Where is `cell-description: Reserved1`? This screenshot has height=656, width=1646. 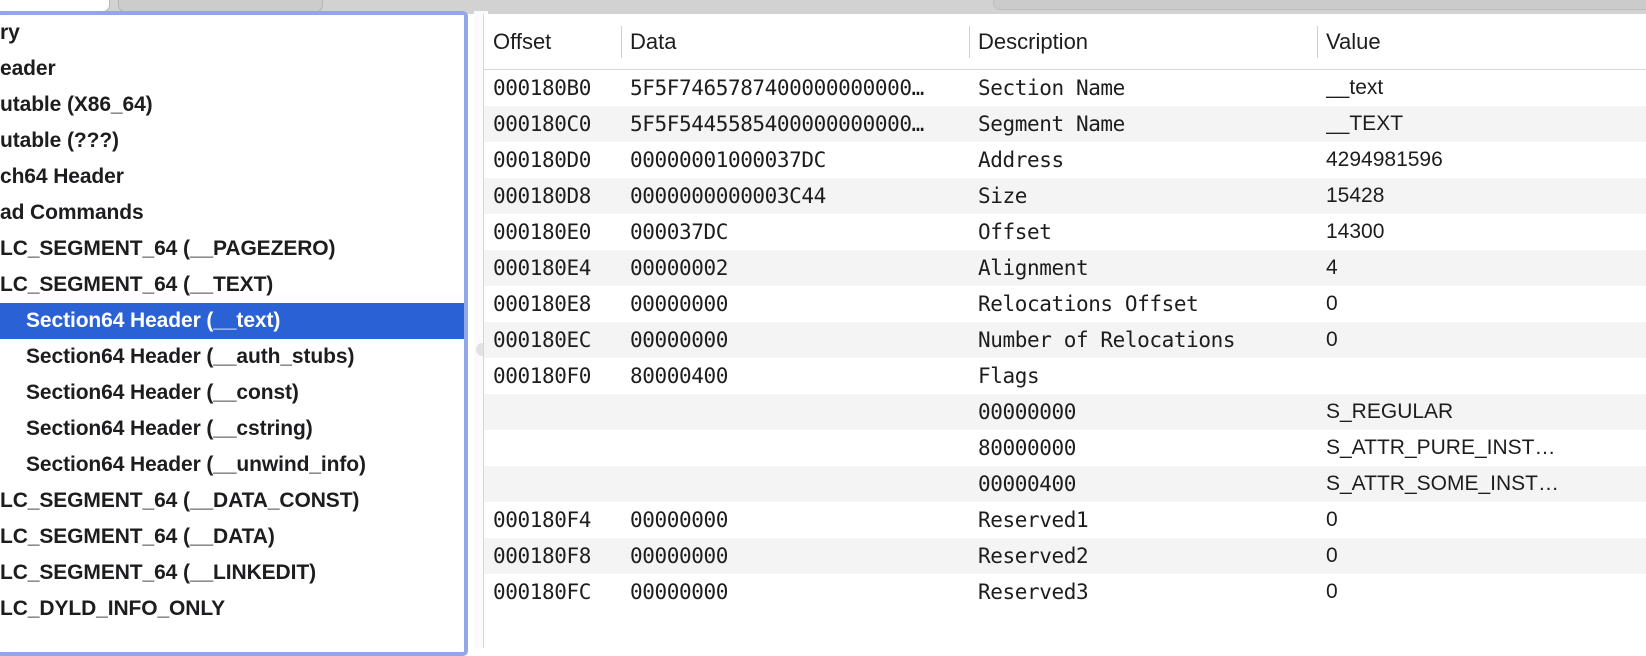
cell-description: Reserved1 is located at coordinates (1033, 520).